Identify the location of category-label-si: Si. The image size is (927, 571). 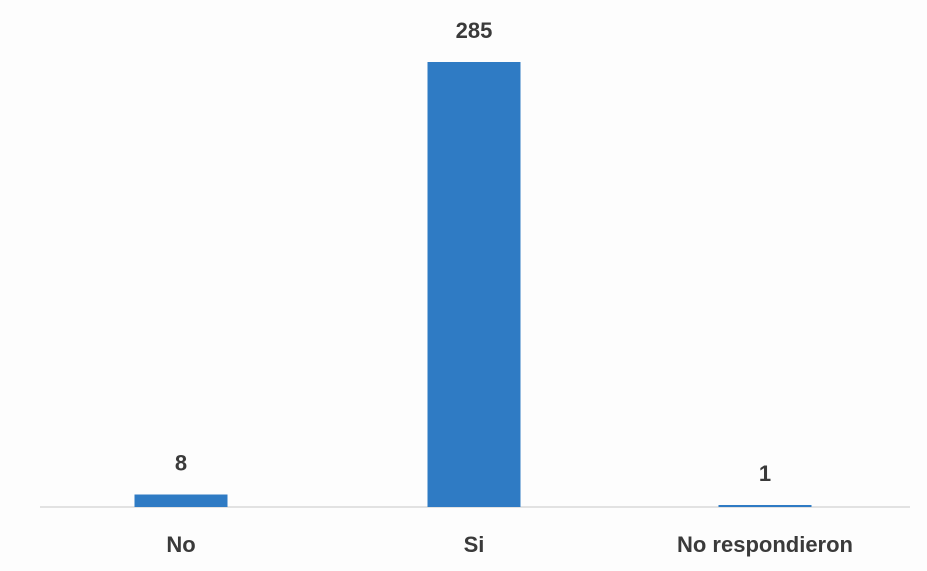
(474, 544).